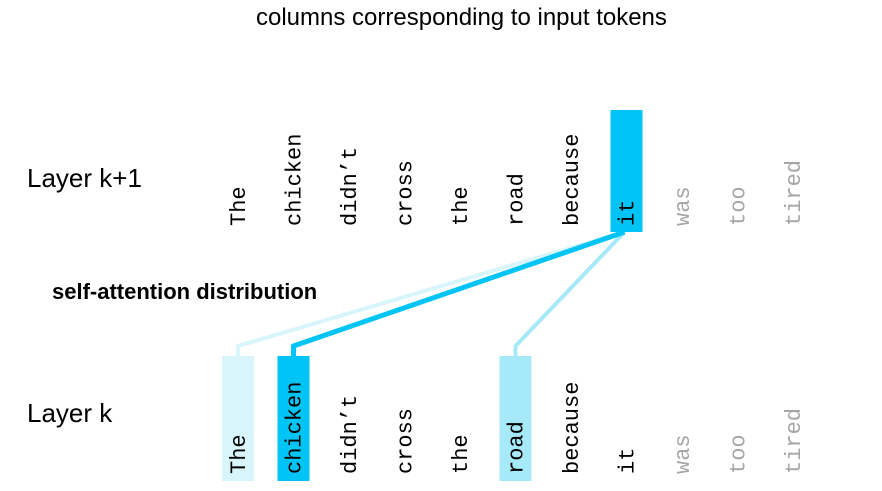 The image size is (882, 491). I want to click on lower-token-8: was, so click(683, 454).